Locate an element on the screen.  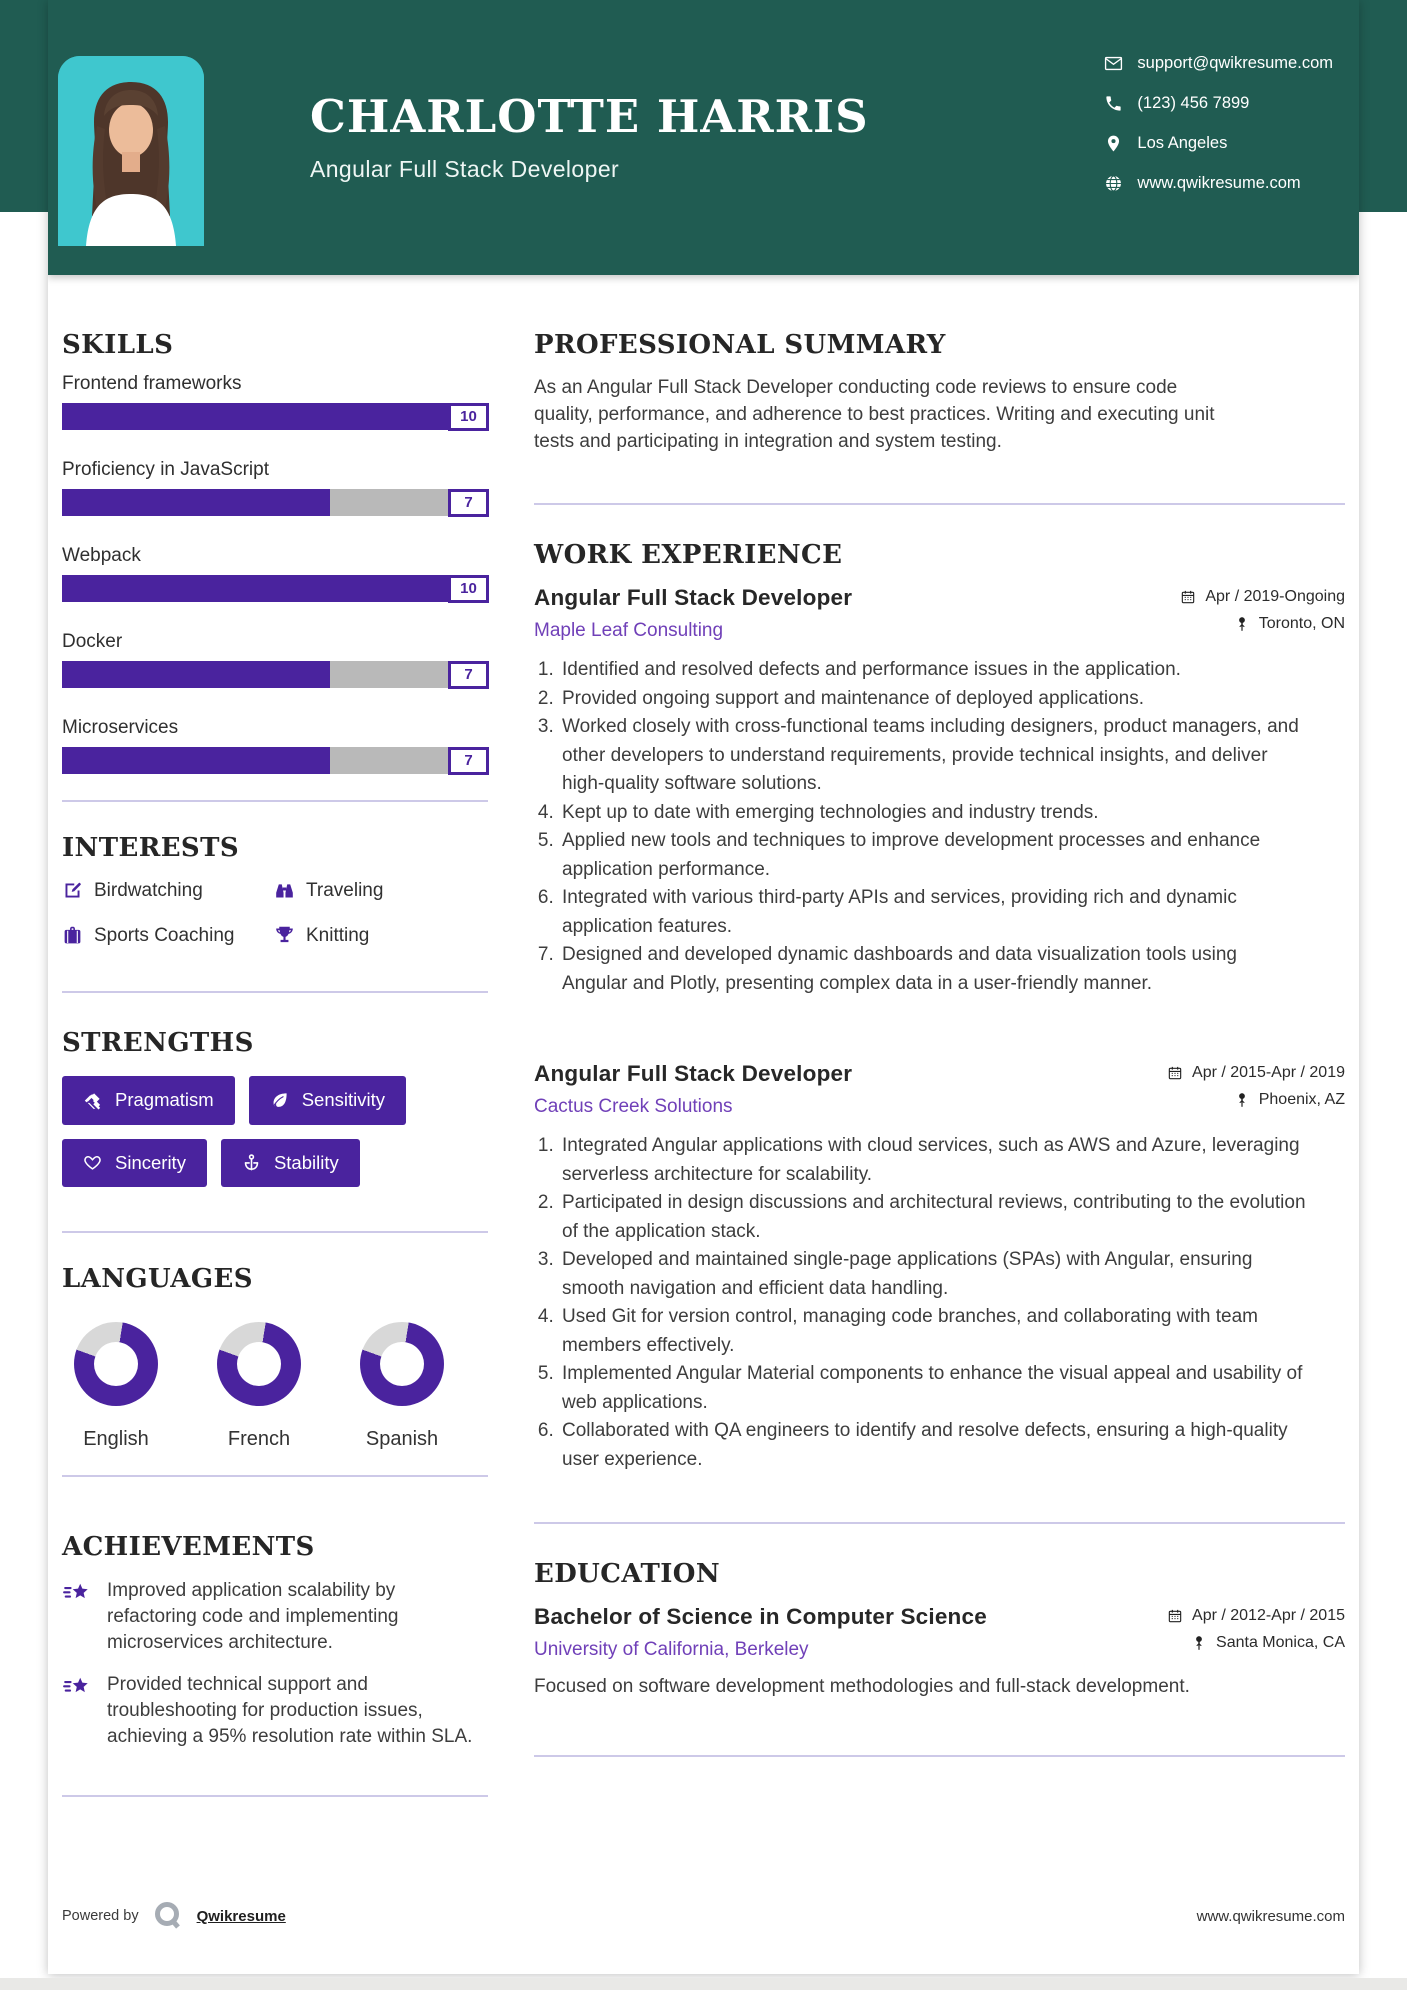
skill-item: Webpack 10 is located at coordinates (275, 572).